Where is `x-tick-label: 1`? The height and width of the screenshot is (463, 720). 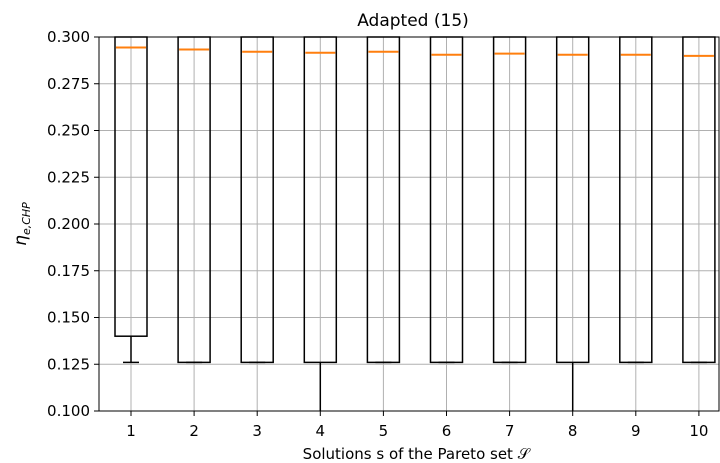
x-tick-label: 1 is located at coordinates (131, 431).